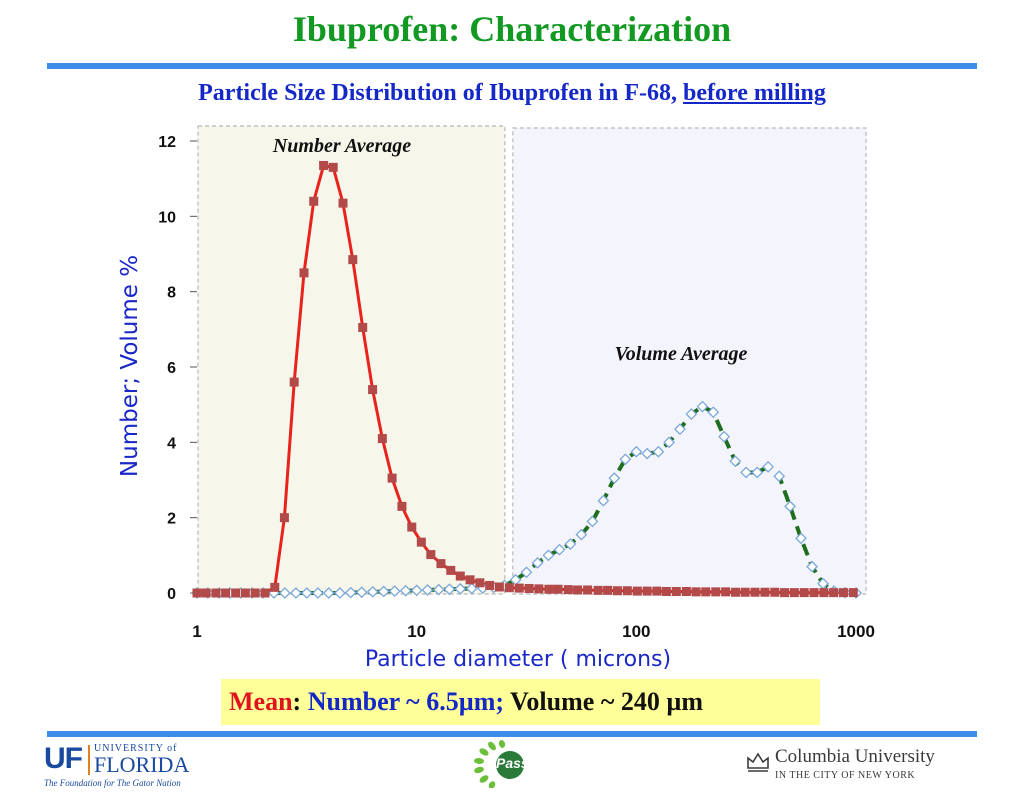 The width and height of the screenshot is (1024, 793). Describe the element at coordinates (171, 443) in the screenshot. I see `y-tick-label: 4` at that location.